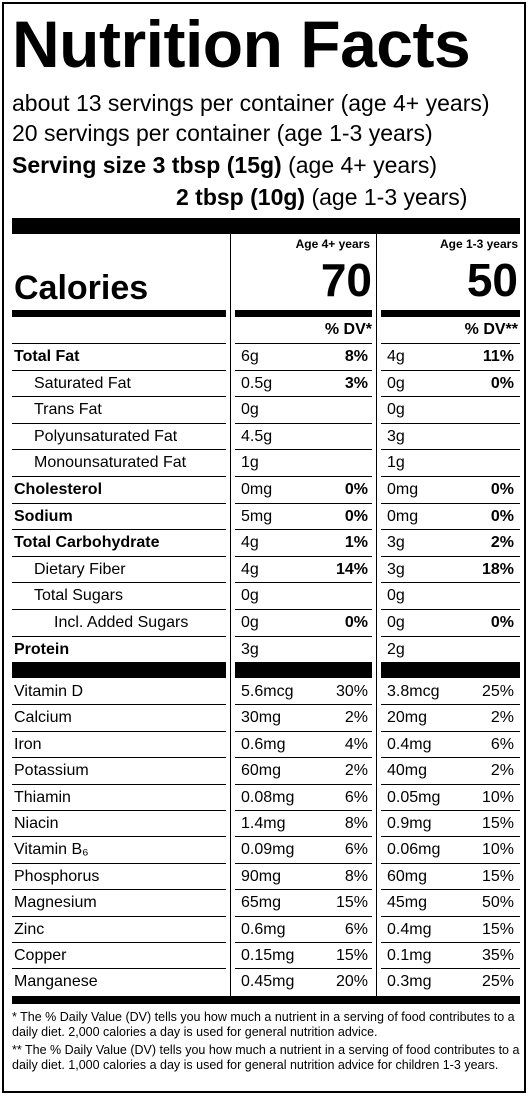  What do you see at coordinates (56, 981) in the screenshot?
I see `vitamin-name: Manganese` at bounding box center [56, 981].